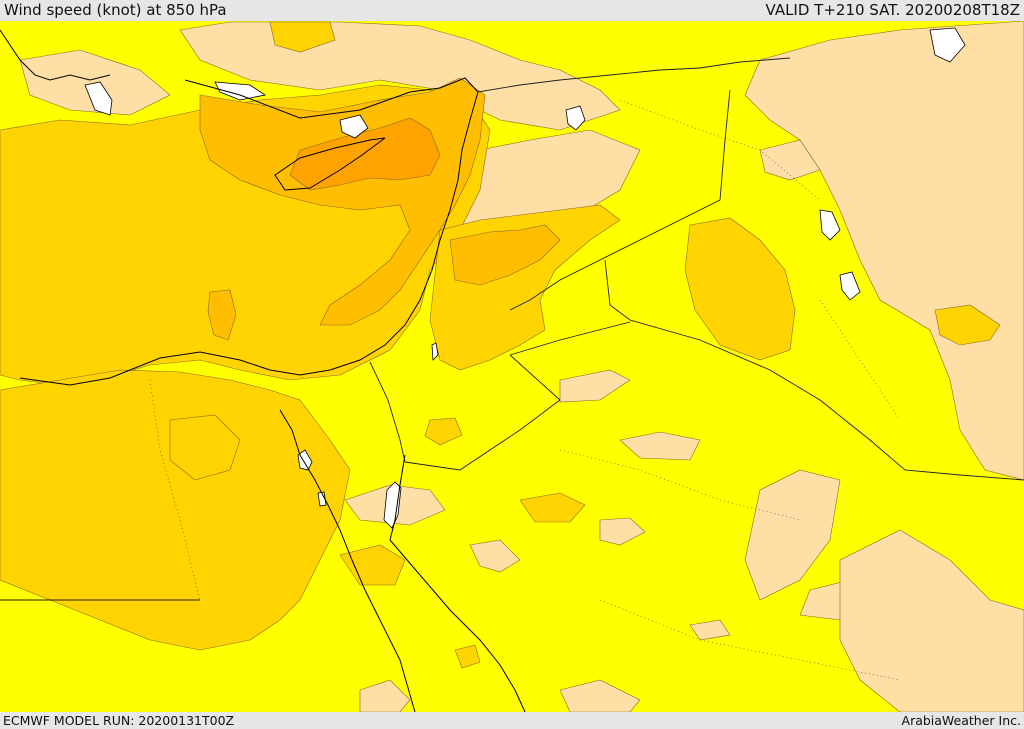 This screenshot has height=729, width=1024. What do you see at coordinates (55, 55) in the screenshot?
I see `aegean-coast` at bounding box center [55, 55].